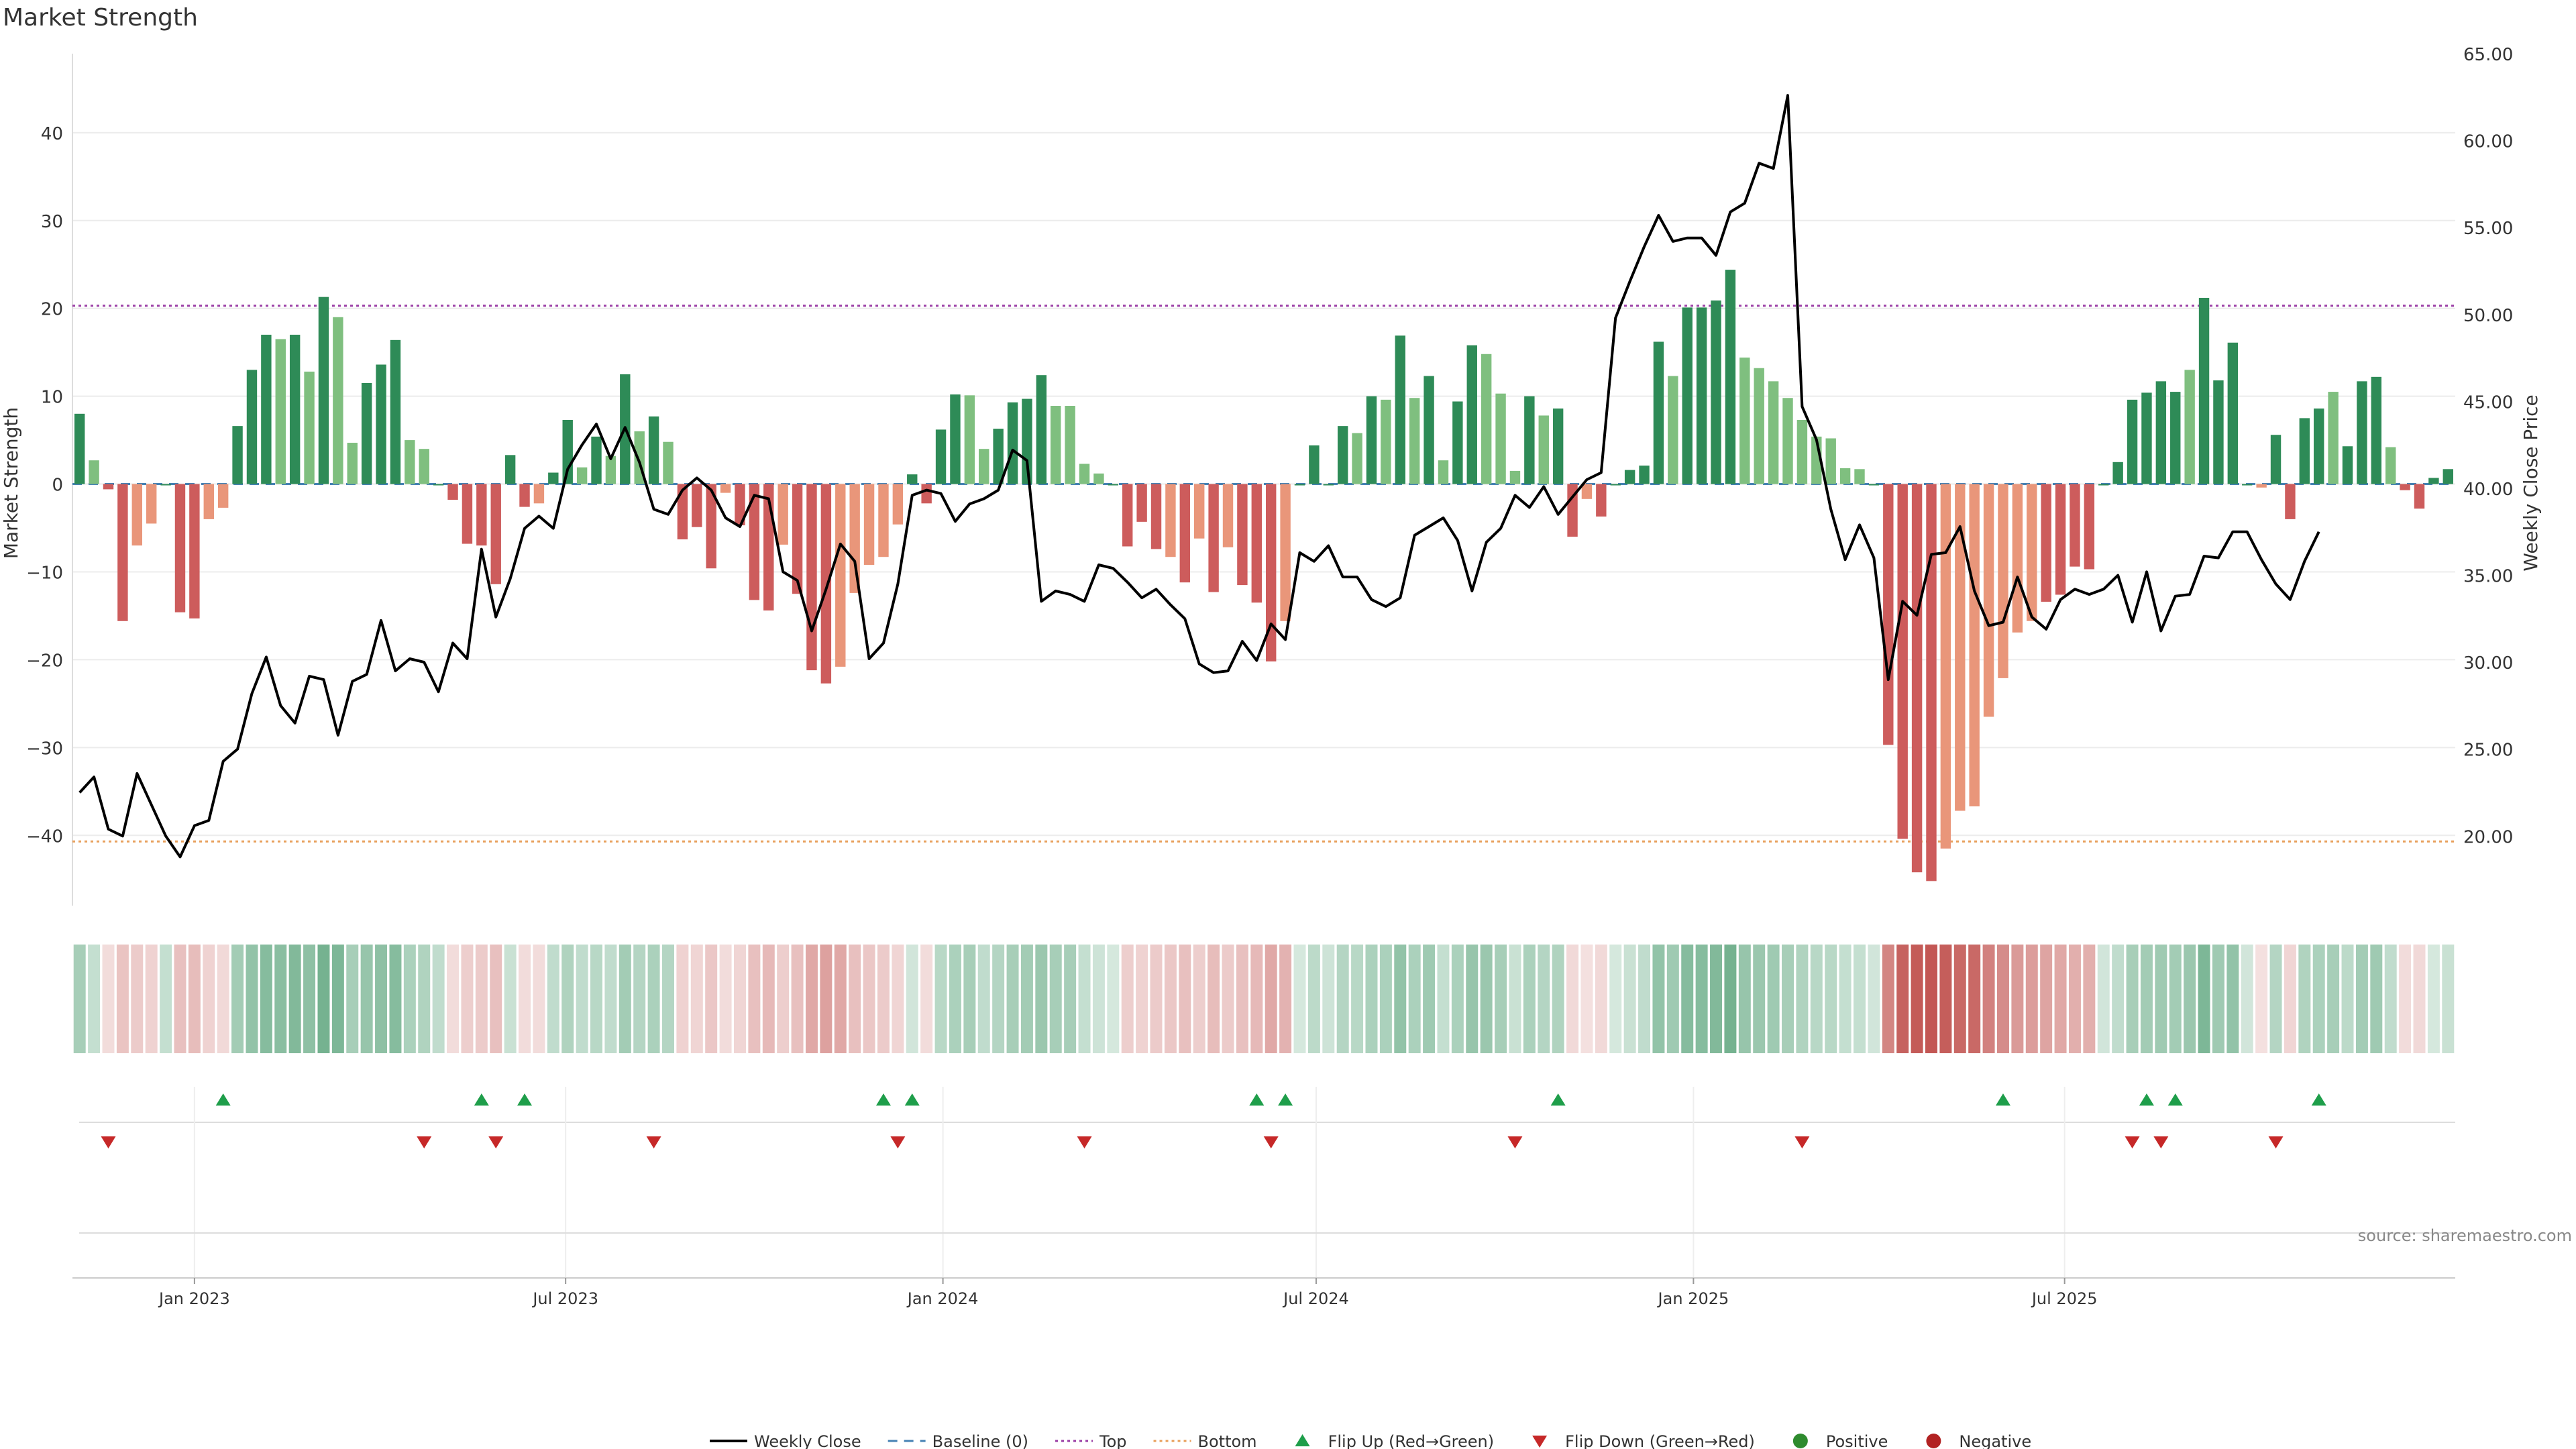 This screenshot has height=1449, width=2576. I want to click on y-right-tick-label: 25.00, so click(2488, 751).